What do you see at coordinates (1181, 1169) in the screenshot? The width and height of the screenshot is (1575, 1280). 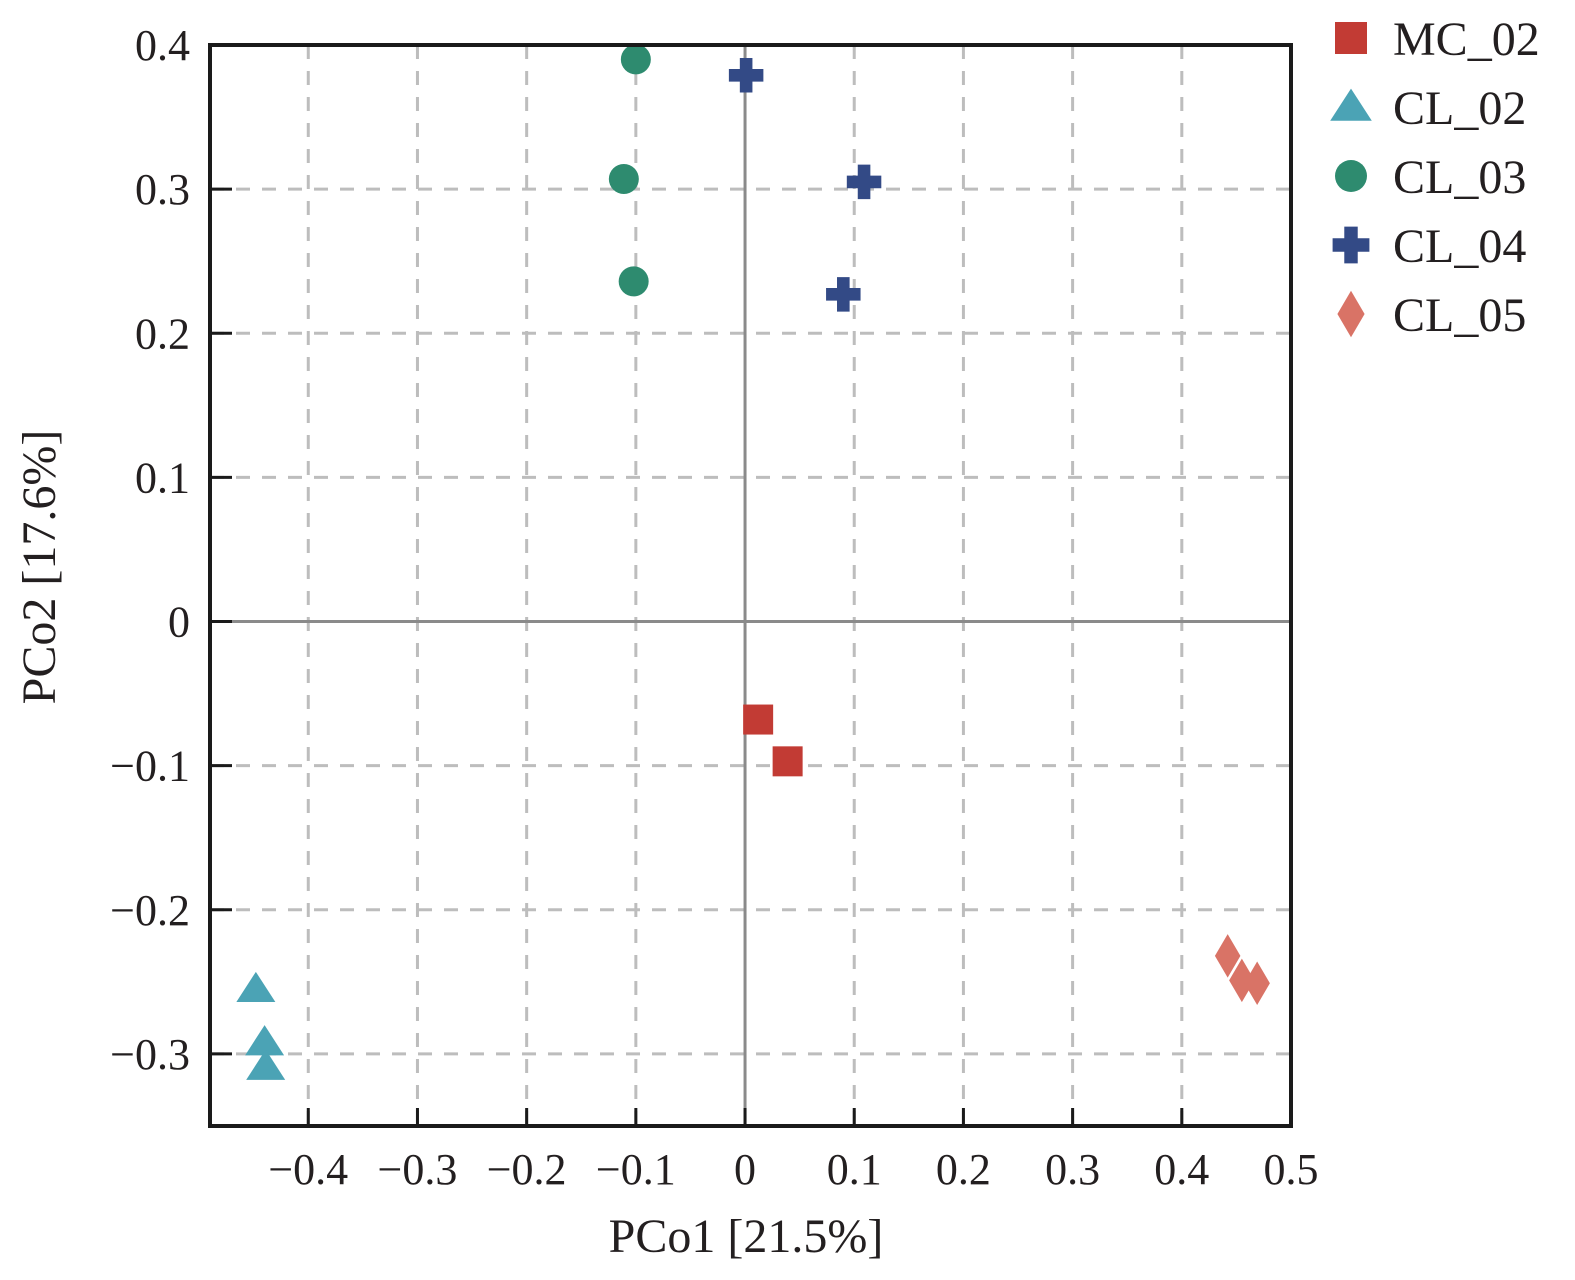 I see `x-tick-label: 0.4` at bounding box center [1181, 1169].